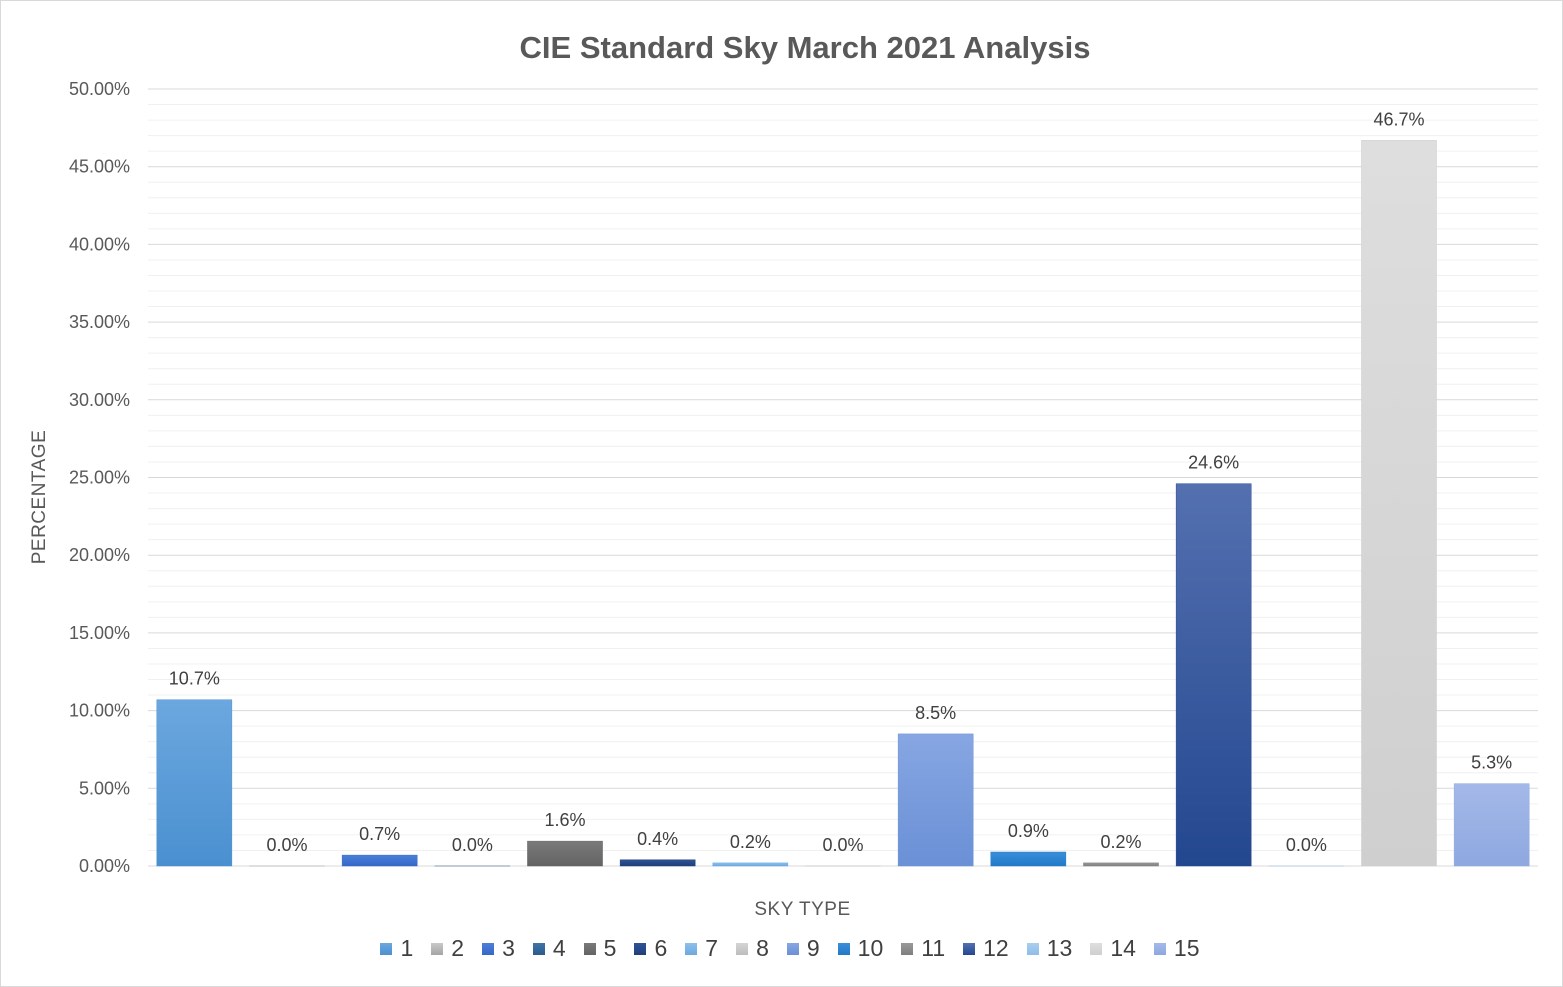 The image size is (1563, 987). I want to click on data-label-12: 24.6%, so click(1213, 463).